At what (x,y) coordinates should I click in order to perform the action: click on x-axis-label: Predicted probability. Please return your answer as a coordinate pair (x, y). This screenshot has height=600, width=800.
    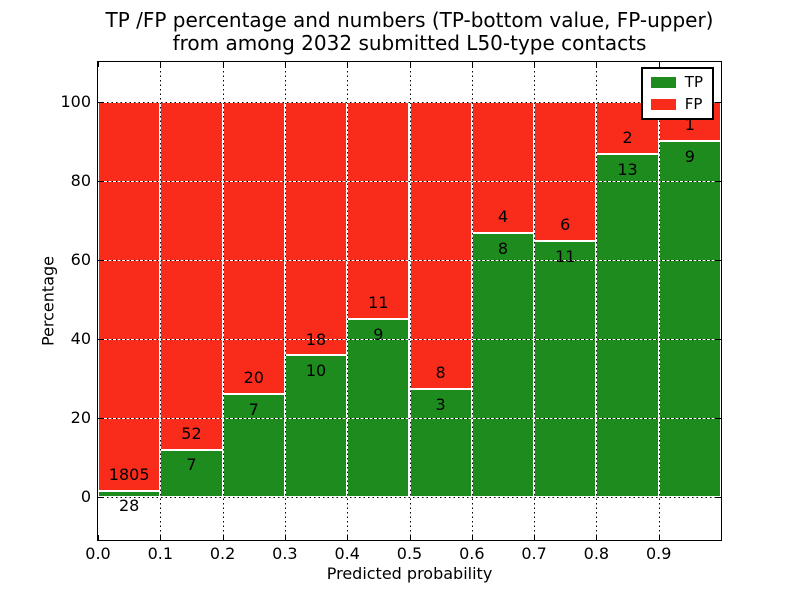
    Looking at the image, I should click on (409, 573).